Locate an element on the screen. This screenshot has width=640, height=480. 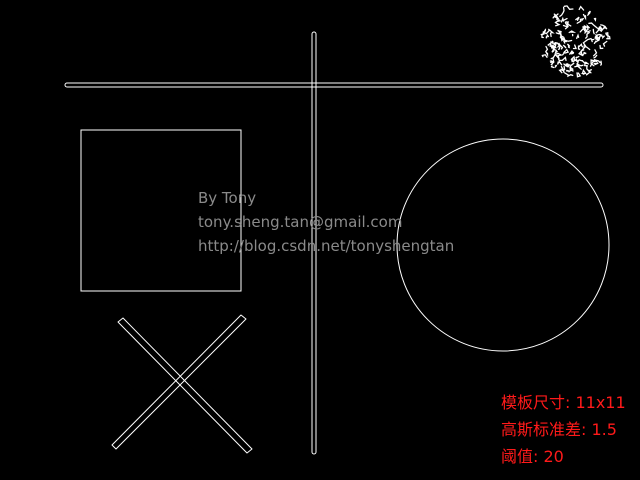
watermark-url: http://blog.csdn.net/tonyshengtan is located at coordinates (326, 246).